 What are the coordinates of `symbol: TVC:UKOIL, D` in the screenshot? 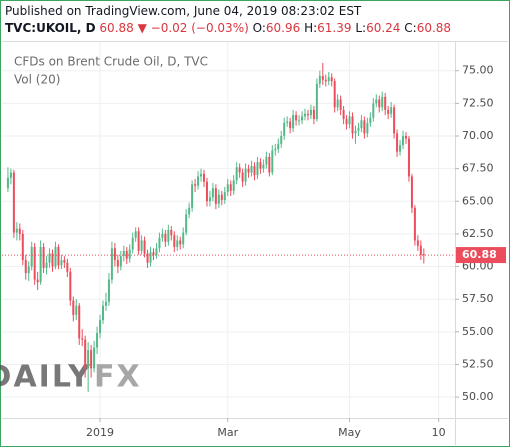 It's located at (50, 28).